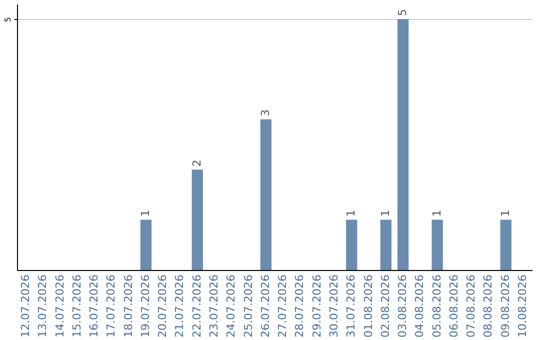 The image size is (540, 340). What do you see at coordinates (265, 306) in the screenshot?
I see `x-tick-label: 26.07.2026` at bounding box center [265, 306].